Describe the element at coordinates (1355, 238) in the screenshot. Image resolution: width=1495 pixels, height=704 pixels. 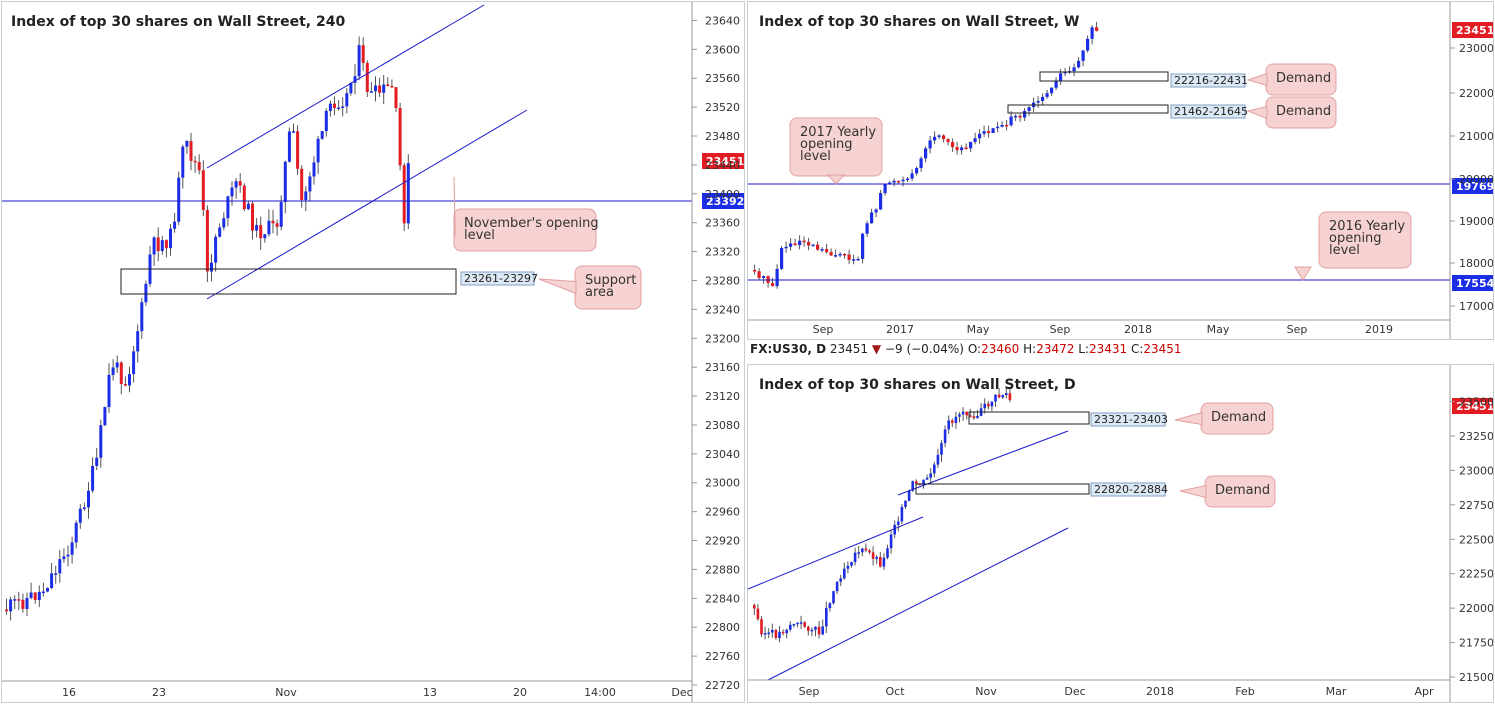
I see `weekly-note-2016-open-text: opening` at that location.